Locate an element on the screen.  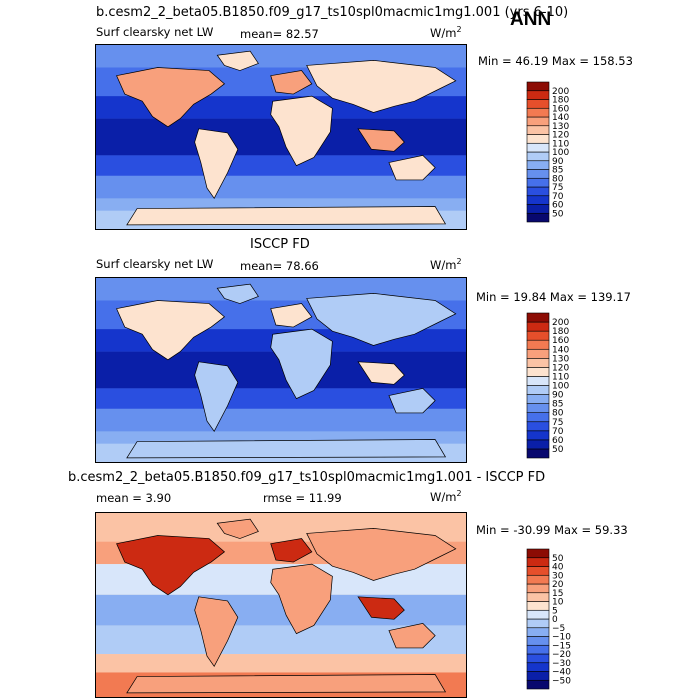
panel-2-map-field is located at coordinates (281, 370).